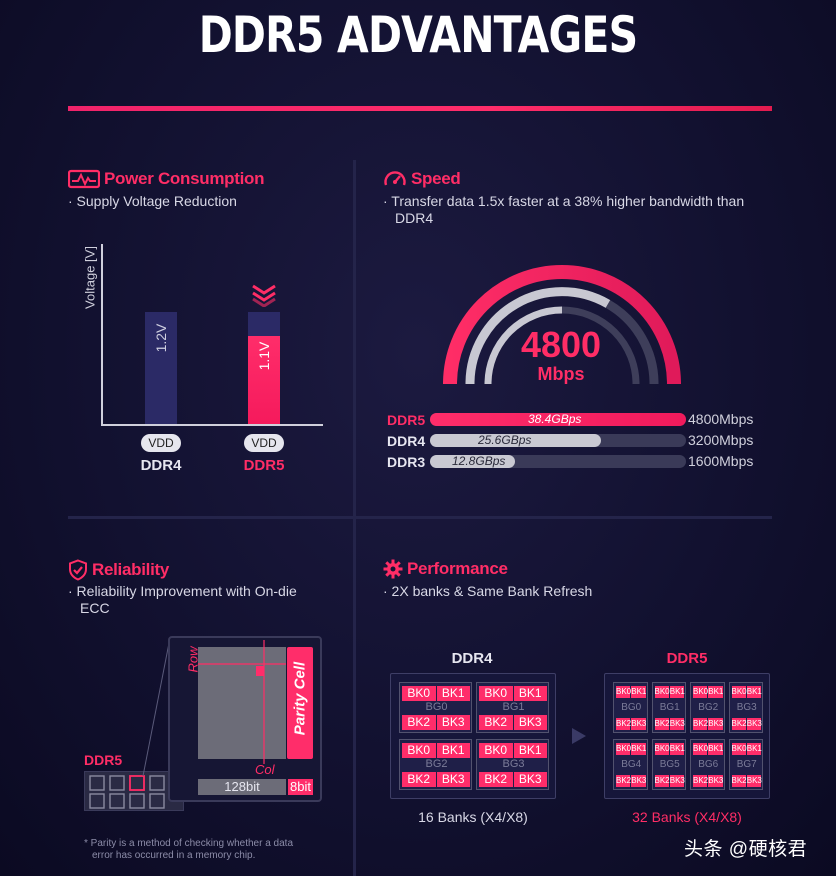 This screenshot has width=836, height=876. What do you see at coordinates (420, 108) in the screenshot?
I see `title-underline` at bounding box center [420, 108].